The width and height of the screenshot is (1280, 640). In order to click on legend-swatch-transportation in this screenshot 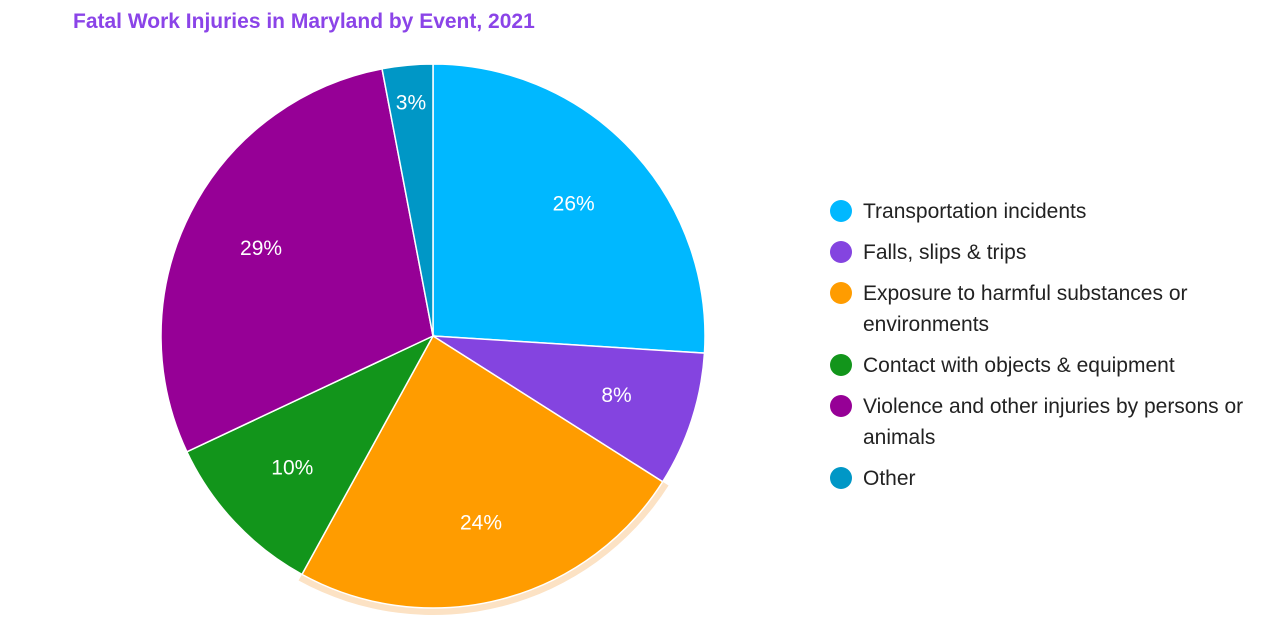, I will do `click(841, 211)`.